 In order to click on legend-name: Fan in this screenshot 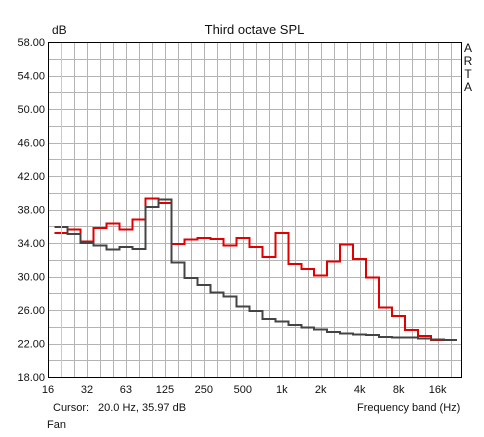, I will do `click(56, 425)`.